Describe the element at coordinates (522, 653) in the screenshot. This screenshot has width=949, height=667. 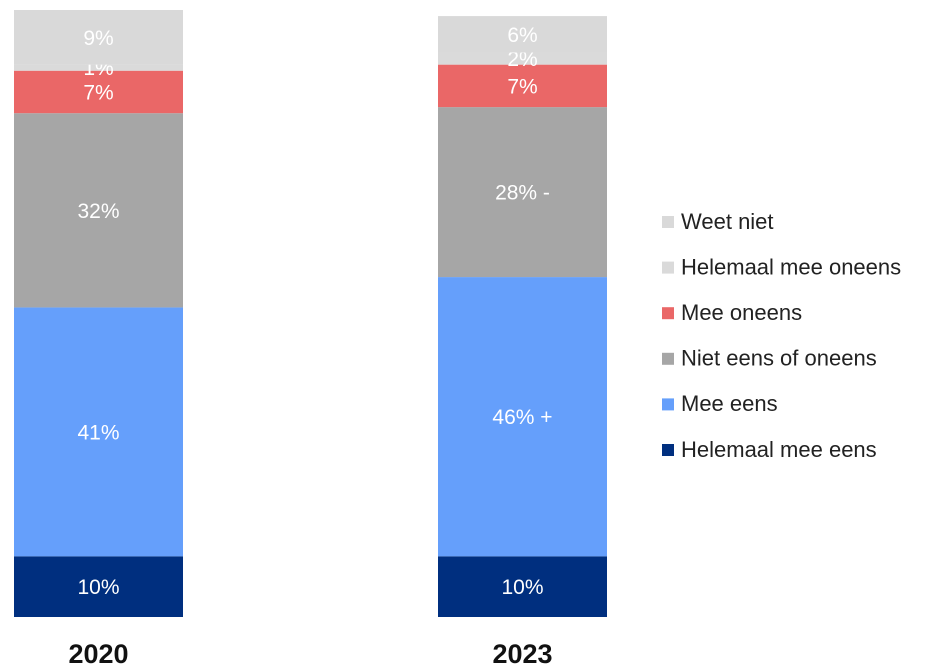
I see `x-tick-label: 2023` at that location.